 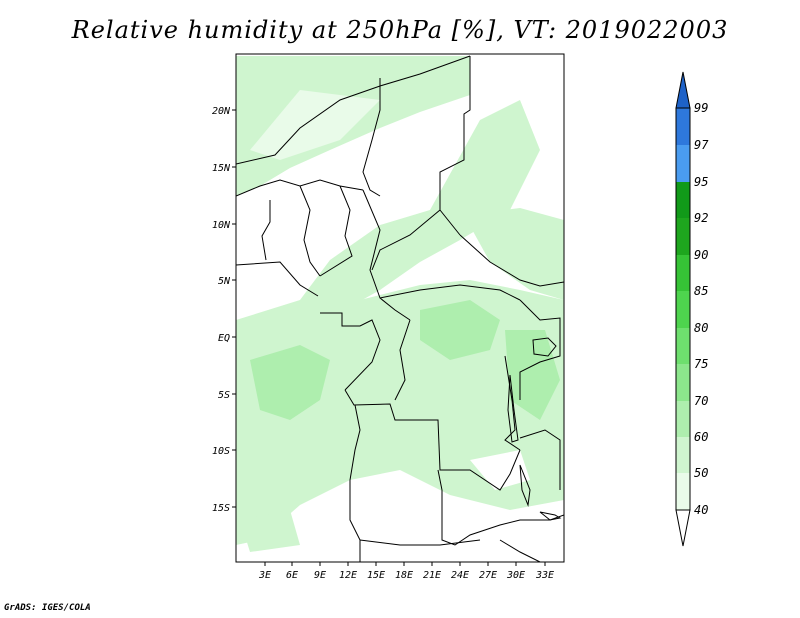 I want to click on colorbar-label: 75, so click(x=701, y=364).